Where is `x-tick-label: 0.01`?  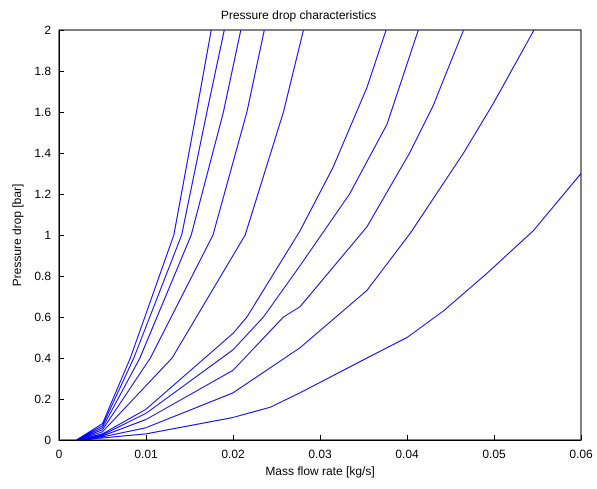 x-tick-label: 0.01 is located at coordinates (146, 454).